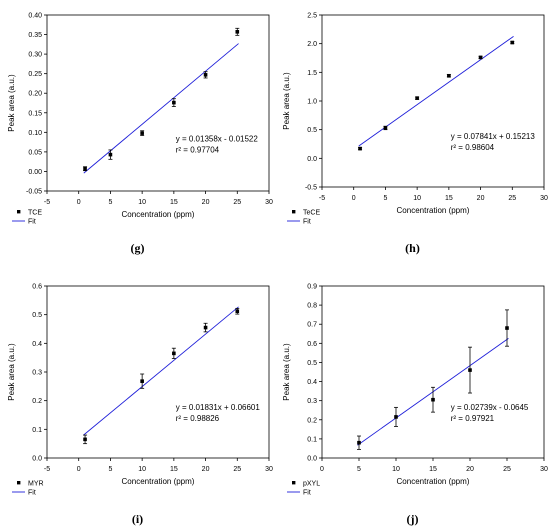  I want to click on fit-equation: y = 0.07841x + 0.15213, so click(493, 136).